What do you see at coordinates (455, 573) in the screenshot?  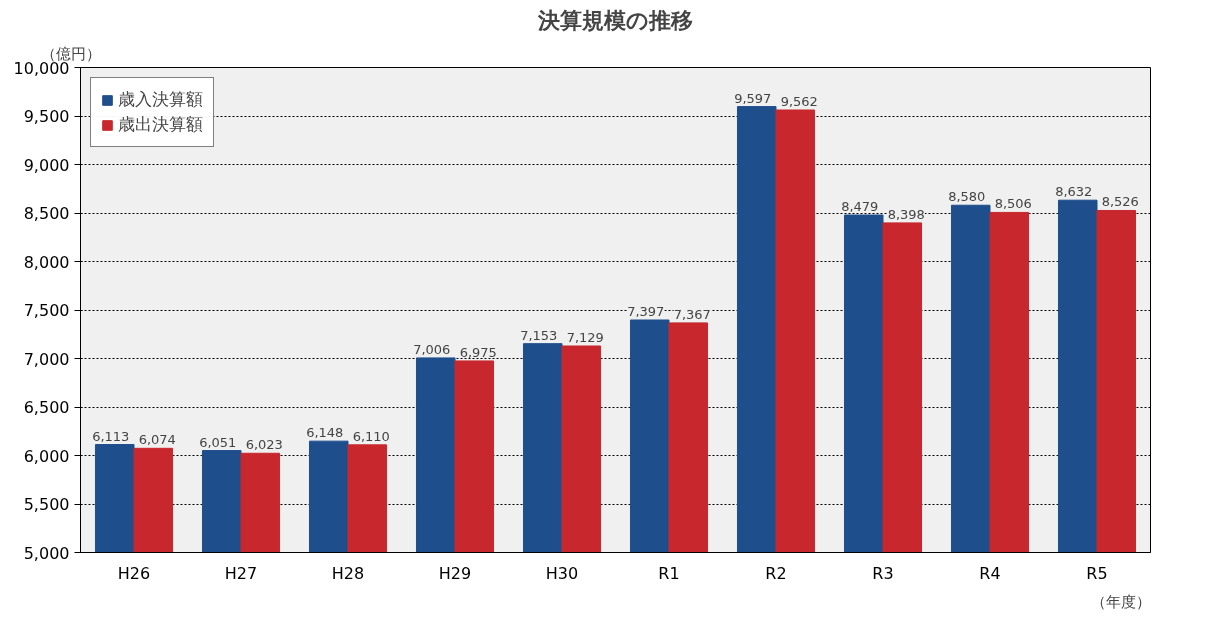 I see `x-tick-label: H29` at bounding box center [455, 573].